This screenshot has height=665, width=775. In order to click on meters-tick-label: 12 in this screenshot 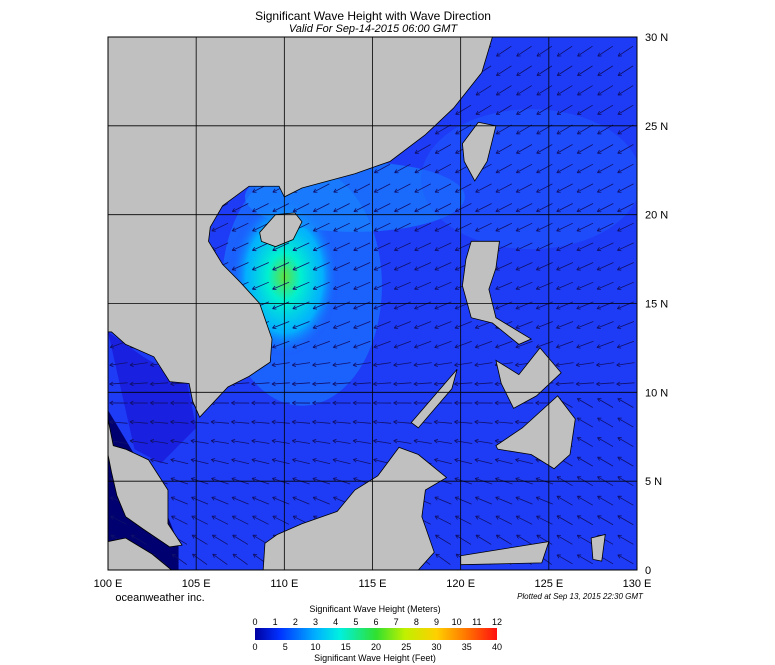, I will do `click(497, 622)`.